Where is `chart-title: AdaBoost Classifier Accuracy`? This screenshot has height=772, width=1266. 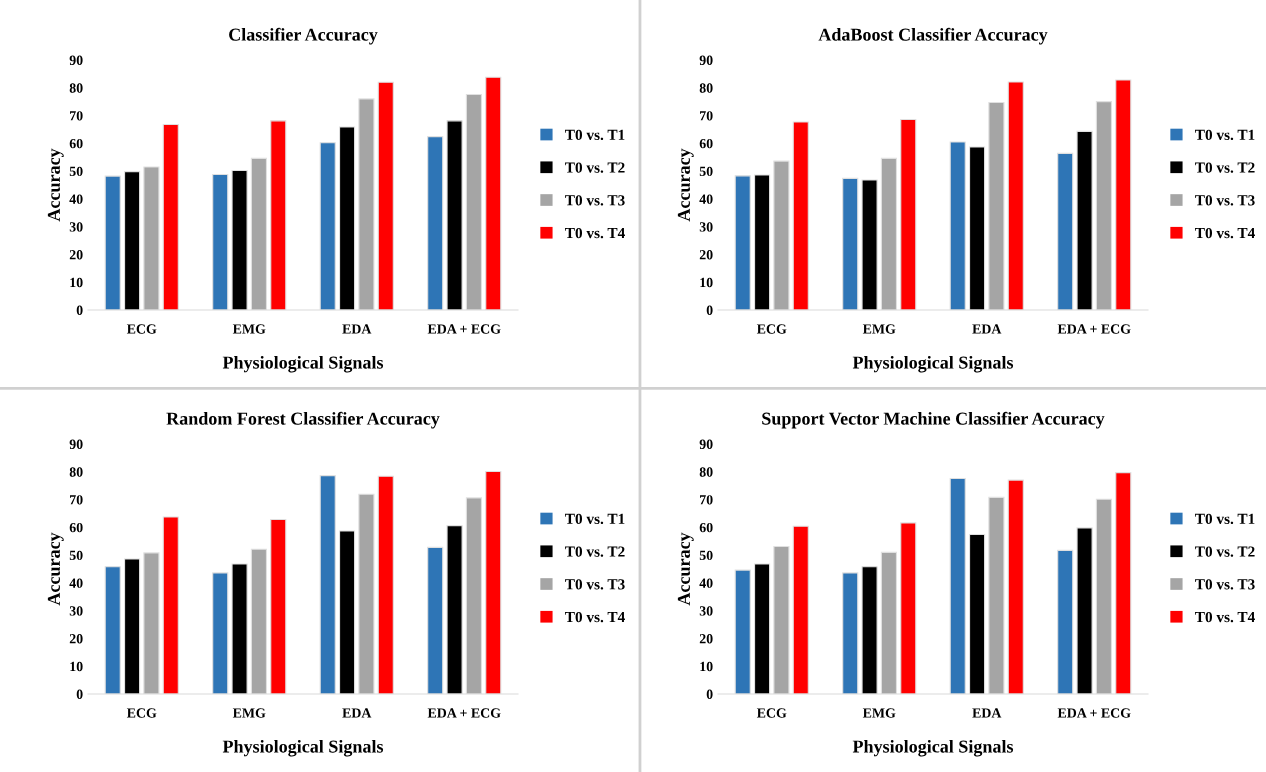 chart-title: AdaBoost Classifier Accuracy is located at coordinates (933, 36).